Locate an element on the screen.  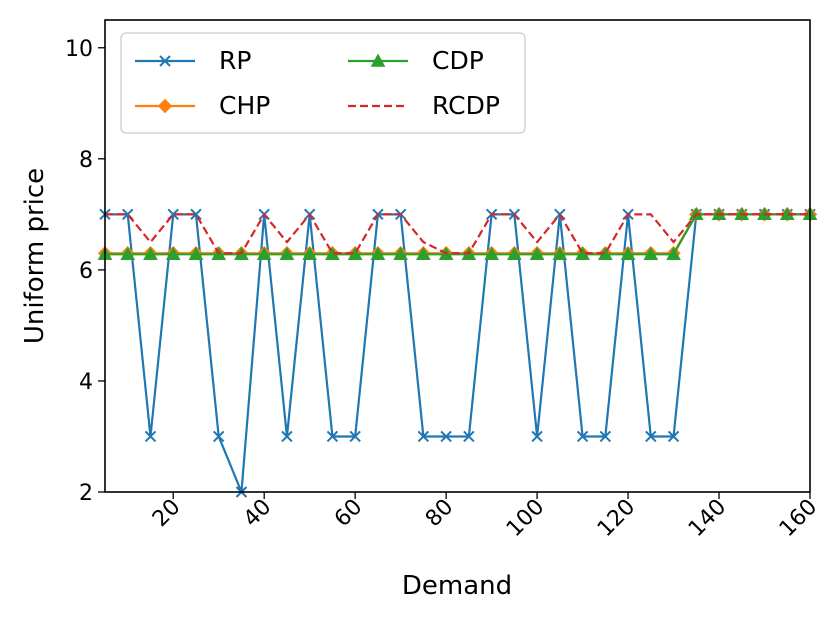
x-tick-label: 120 is located at coordinates (616, 518).